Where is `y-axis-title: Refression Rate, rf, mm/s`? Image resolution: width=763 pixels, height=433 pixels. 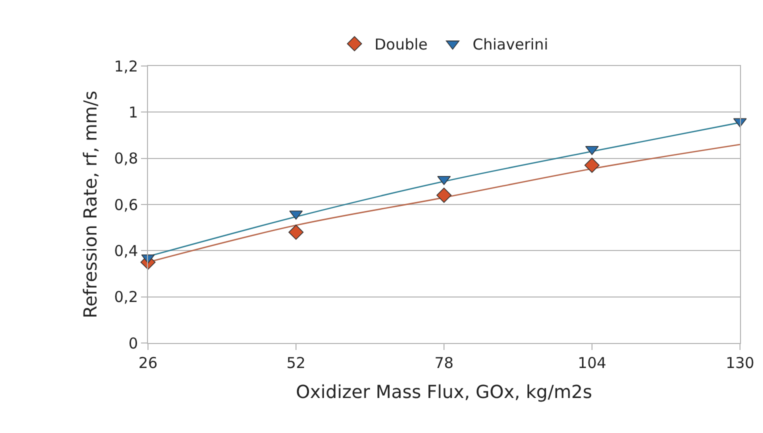 y-axis-title: Refression Rate, rf, mm/s is located at coordinates (91, 204).